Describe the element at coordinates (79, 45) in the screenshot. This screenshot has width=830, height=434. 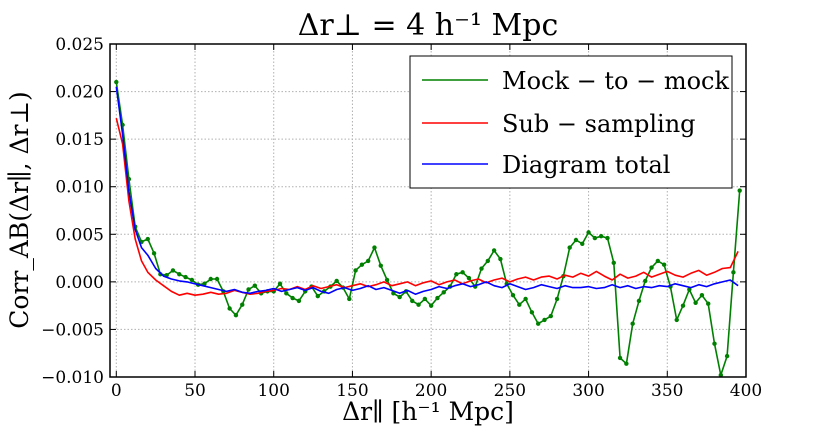
I see `y-tick-label: 0.025` at that location.